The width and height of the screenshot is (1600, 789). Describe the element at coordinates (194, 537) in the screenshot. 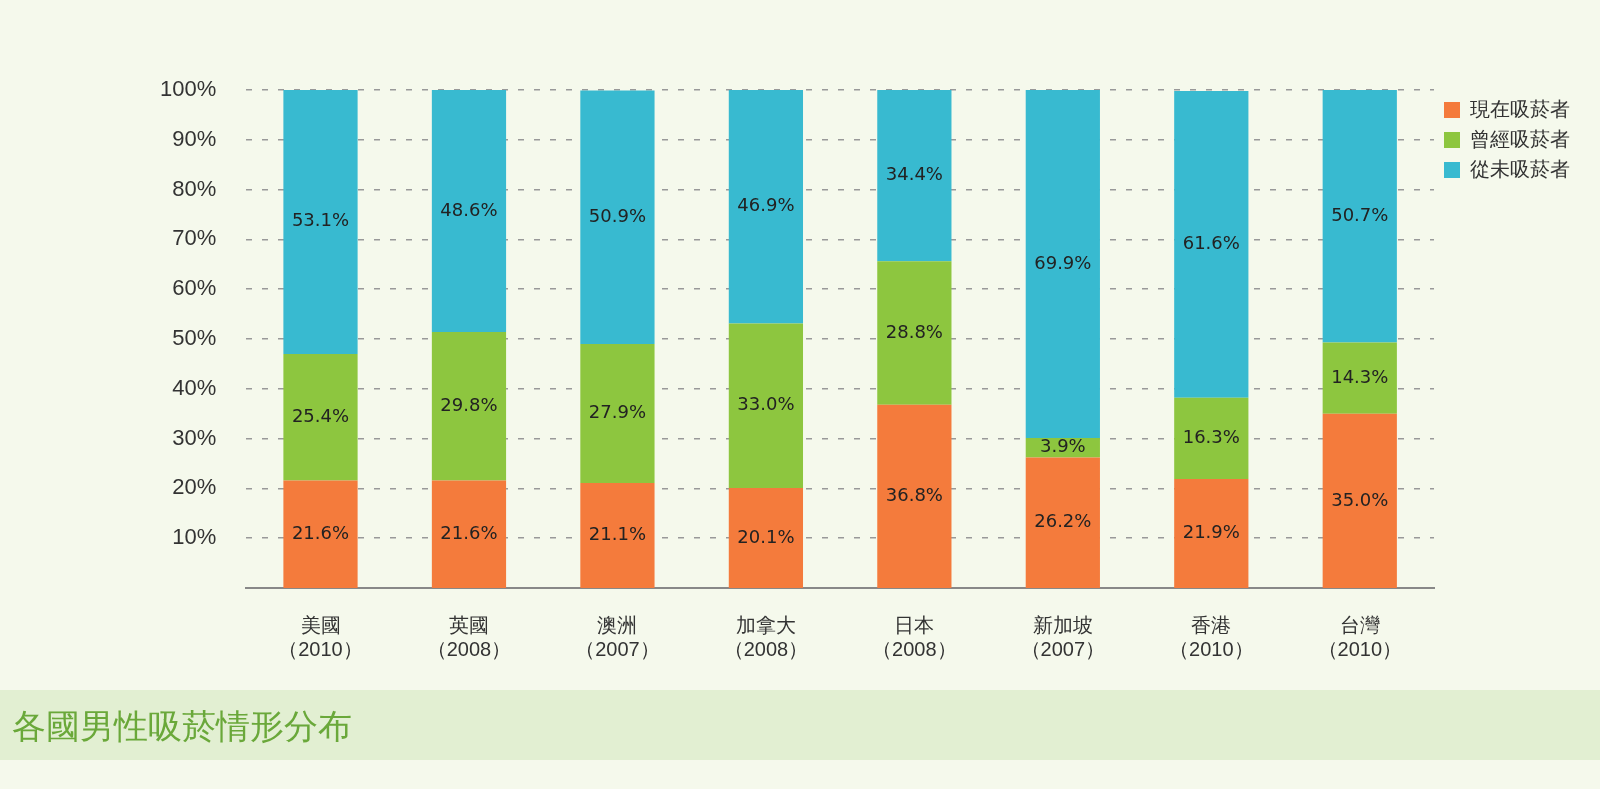

I see `y-tick-label: 10%` at that location.